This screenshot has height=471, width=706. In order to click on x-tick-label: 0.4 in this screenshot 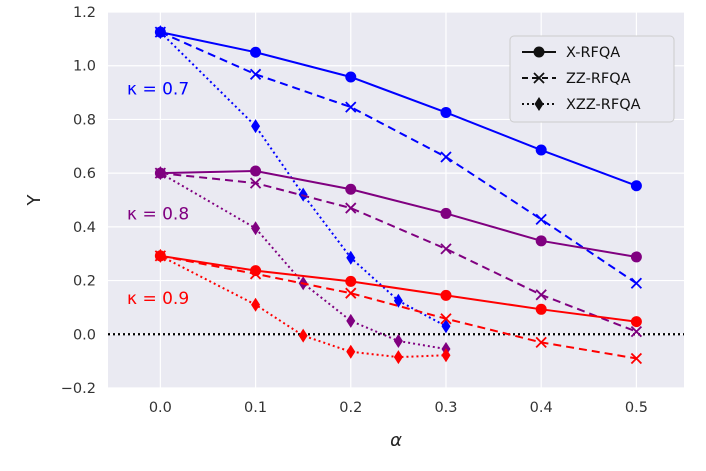, I will do `click(541, 408)`.